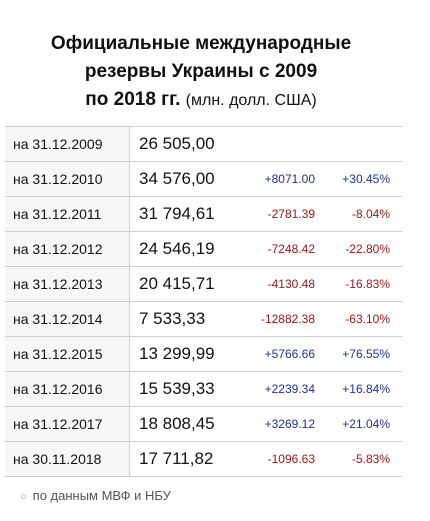 The height and width of the screenshot is (521, 430). What do you see at coordinates (358, 389) in the screenshot?
I see `percent-cell: +16.84%` at bounding box center [358, 389].